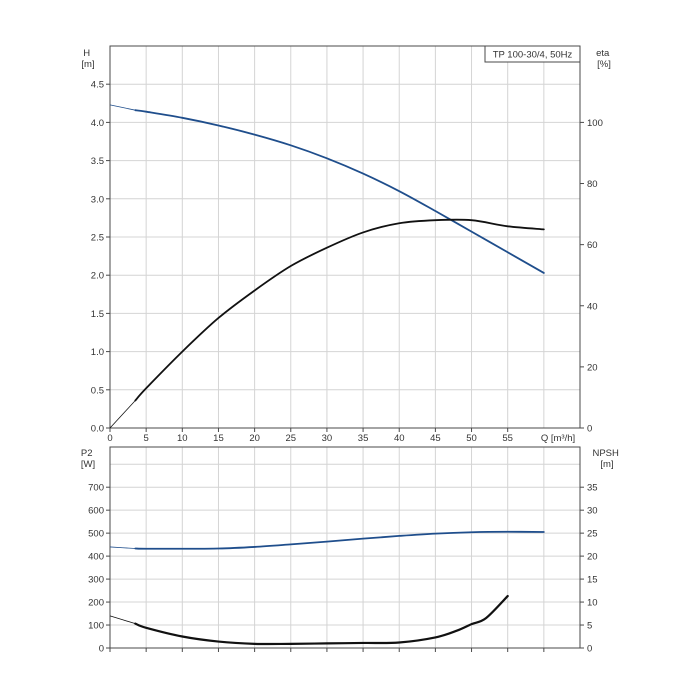  Describe the element at coordinates (97, 199) in the screenshot. I see `head-tick-label: 3.0` at that location.